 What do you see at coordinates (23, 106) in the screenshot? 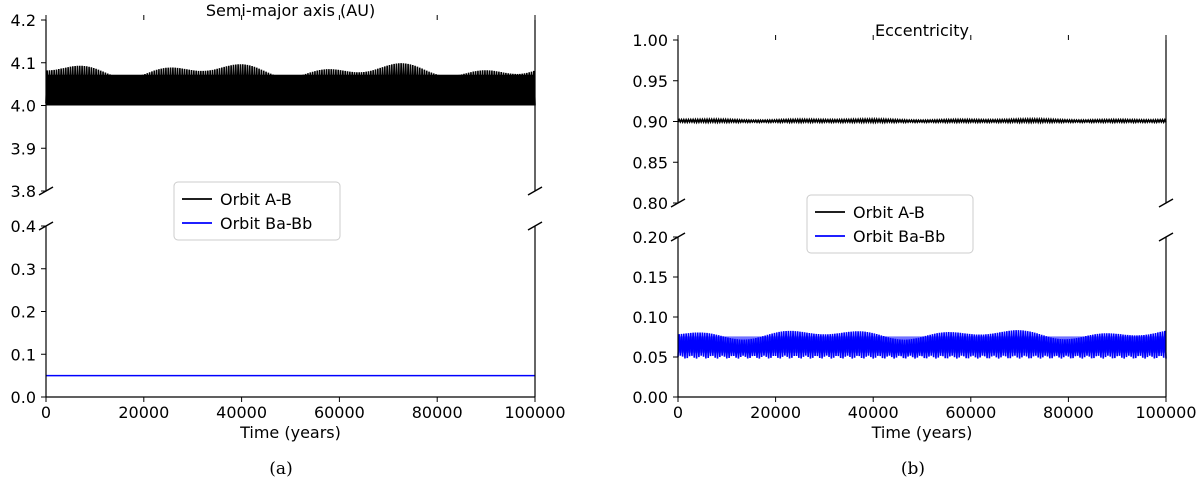
I see `y-tick-label: 4.0` at bounding box center [23, 106].